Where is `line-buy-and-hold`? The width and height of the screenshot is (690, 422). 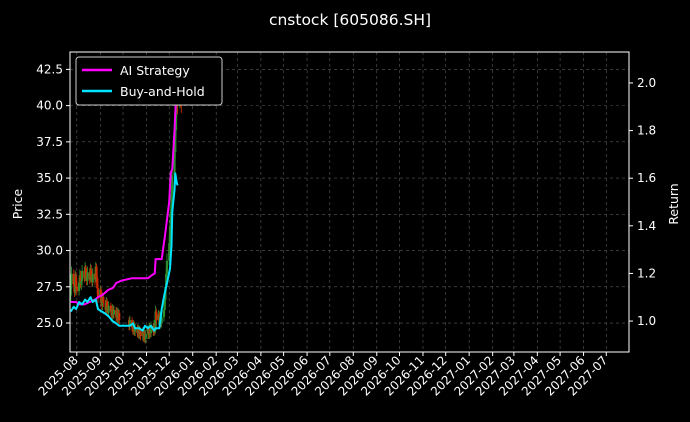
line-buy-and-hold is located at coordinates (124, 252).